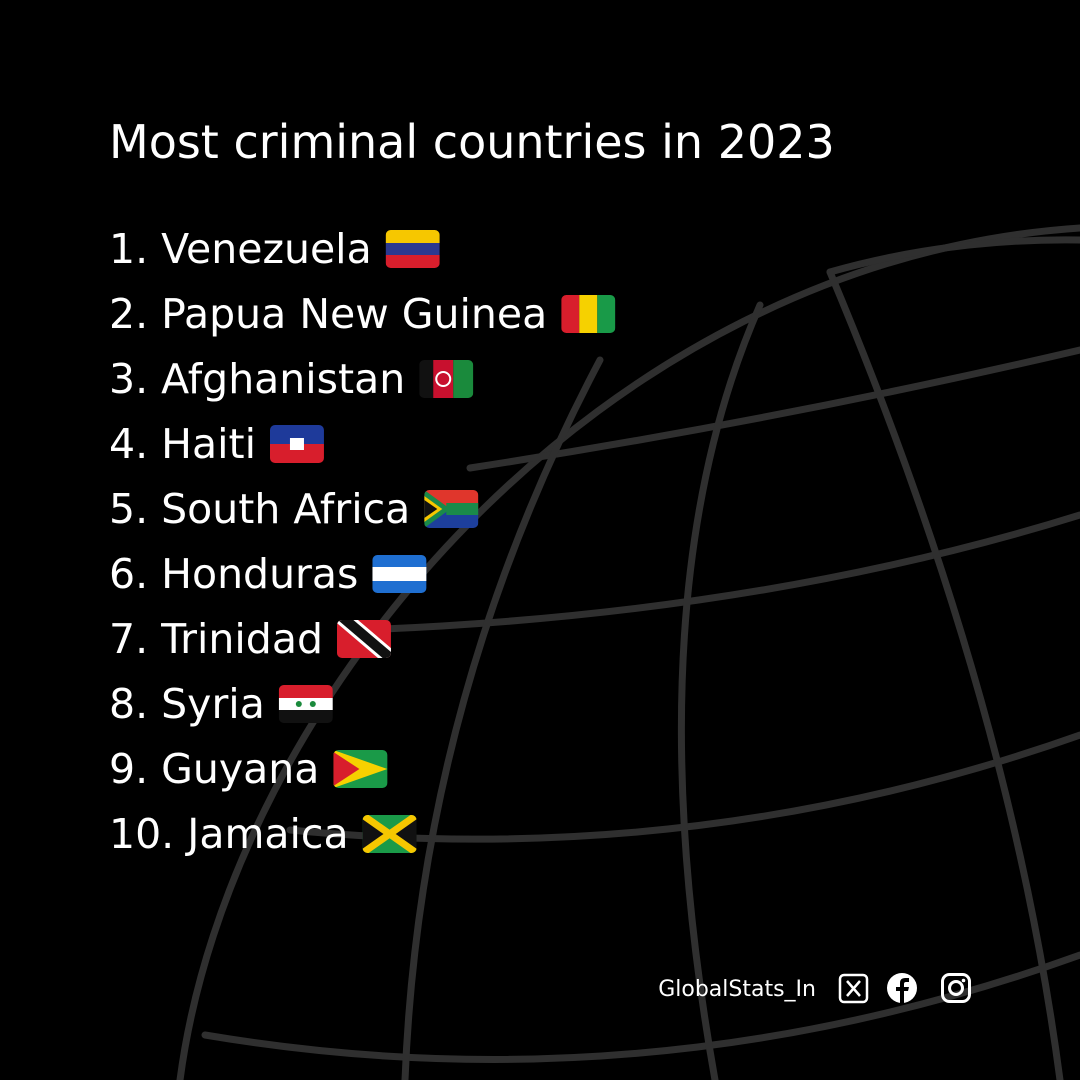 This screenshot has height=1080, width=1080. What do you see at coordinates (259, 509) in the screenshot?
I see `country-item: 5. South Africa` at bounding box center [259, 509].